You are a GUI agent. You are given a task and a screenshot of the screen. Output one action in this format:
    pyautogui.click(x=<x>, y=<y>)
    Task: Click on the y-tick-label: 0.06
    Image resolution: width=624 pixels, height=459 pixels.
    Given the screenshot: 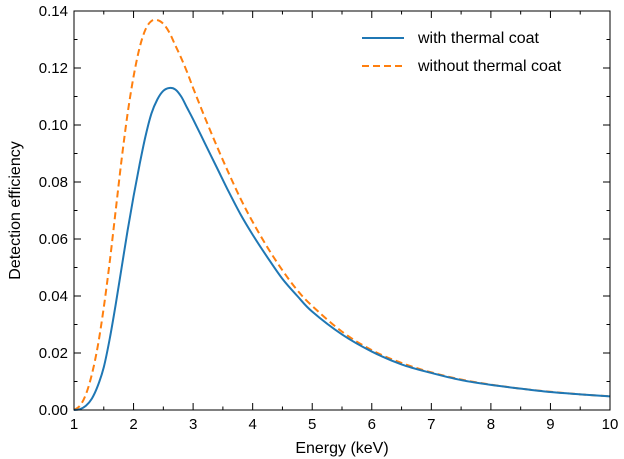 What is the action you would take?
    pyautogui.click(x=53, y=239)
    